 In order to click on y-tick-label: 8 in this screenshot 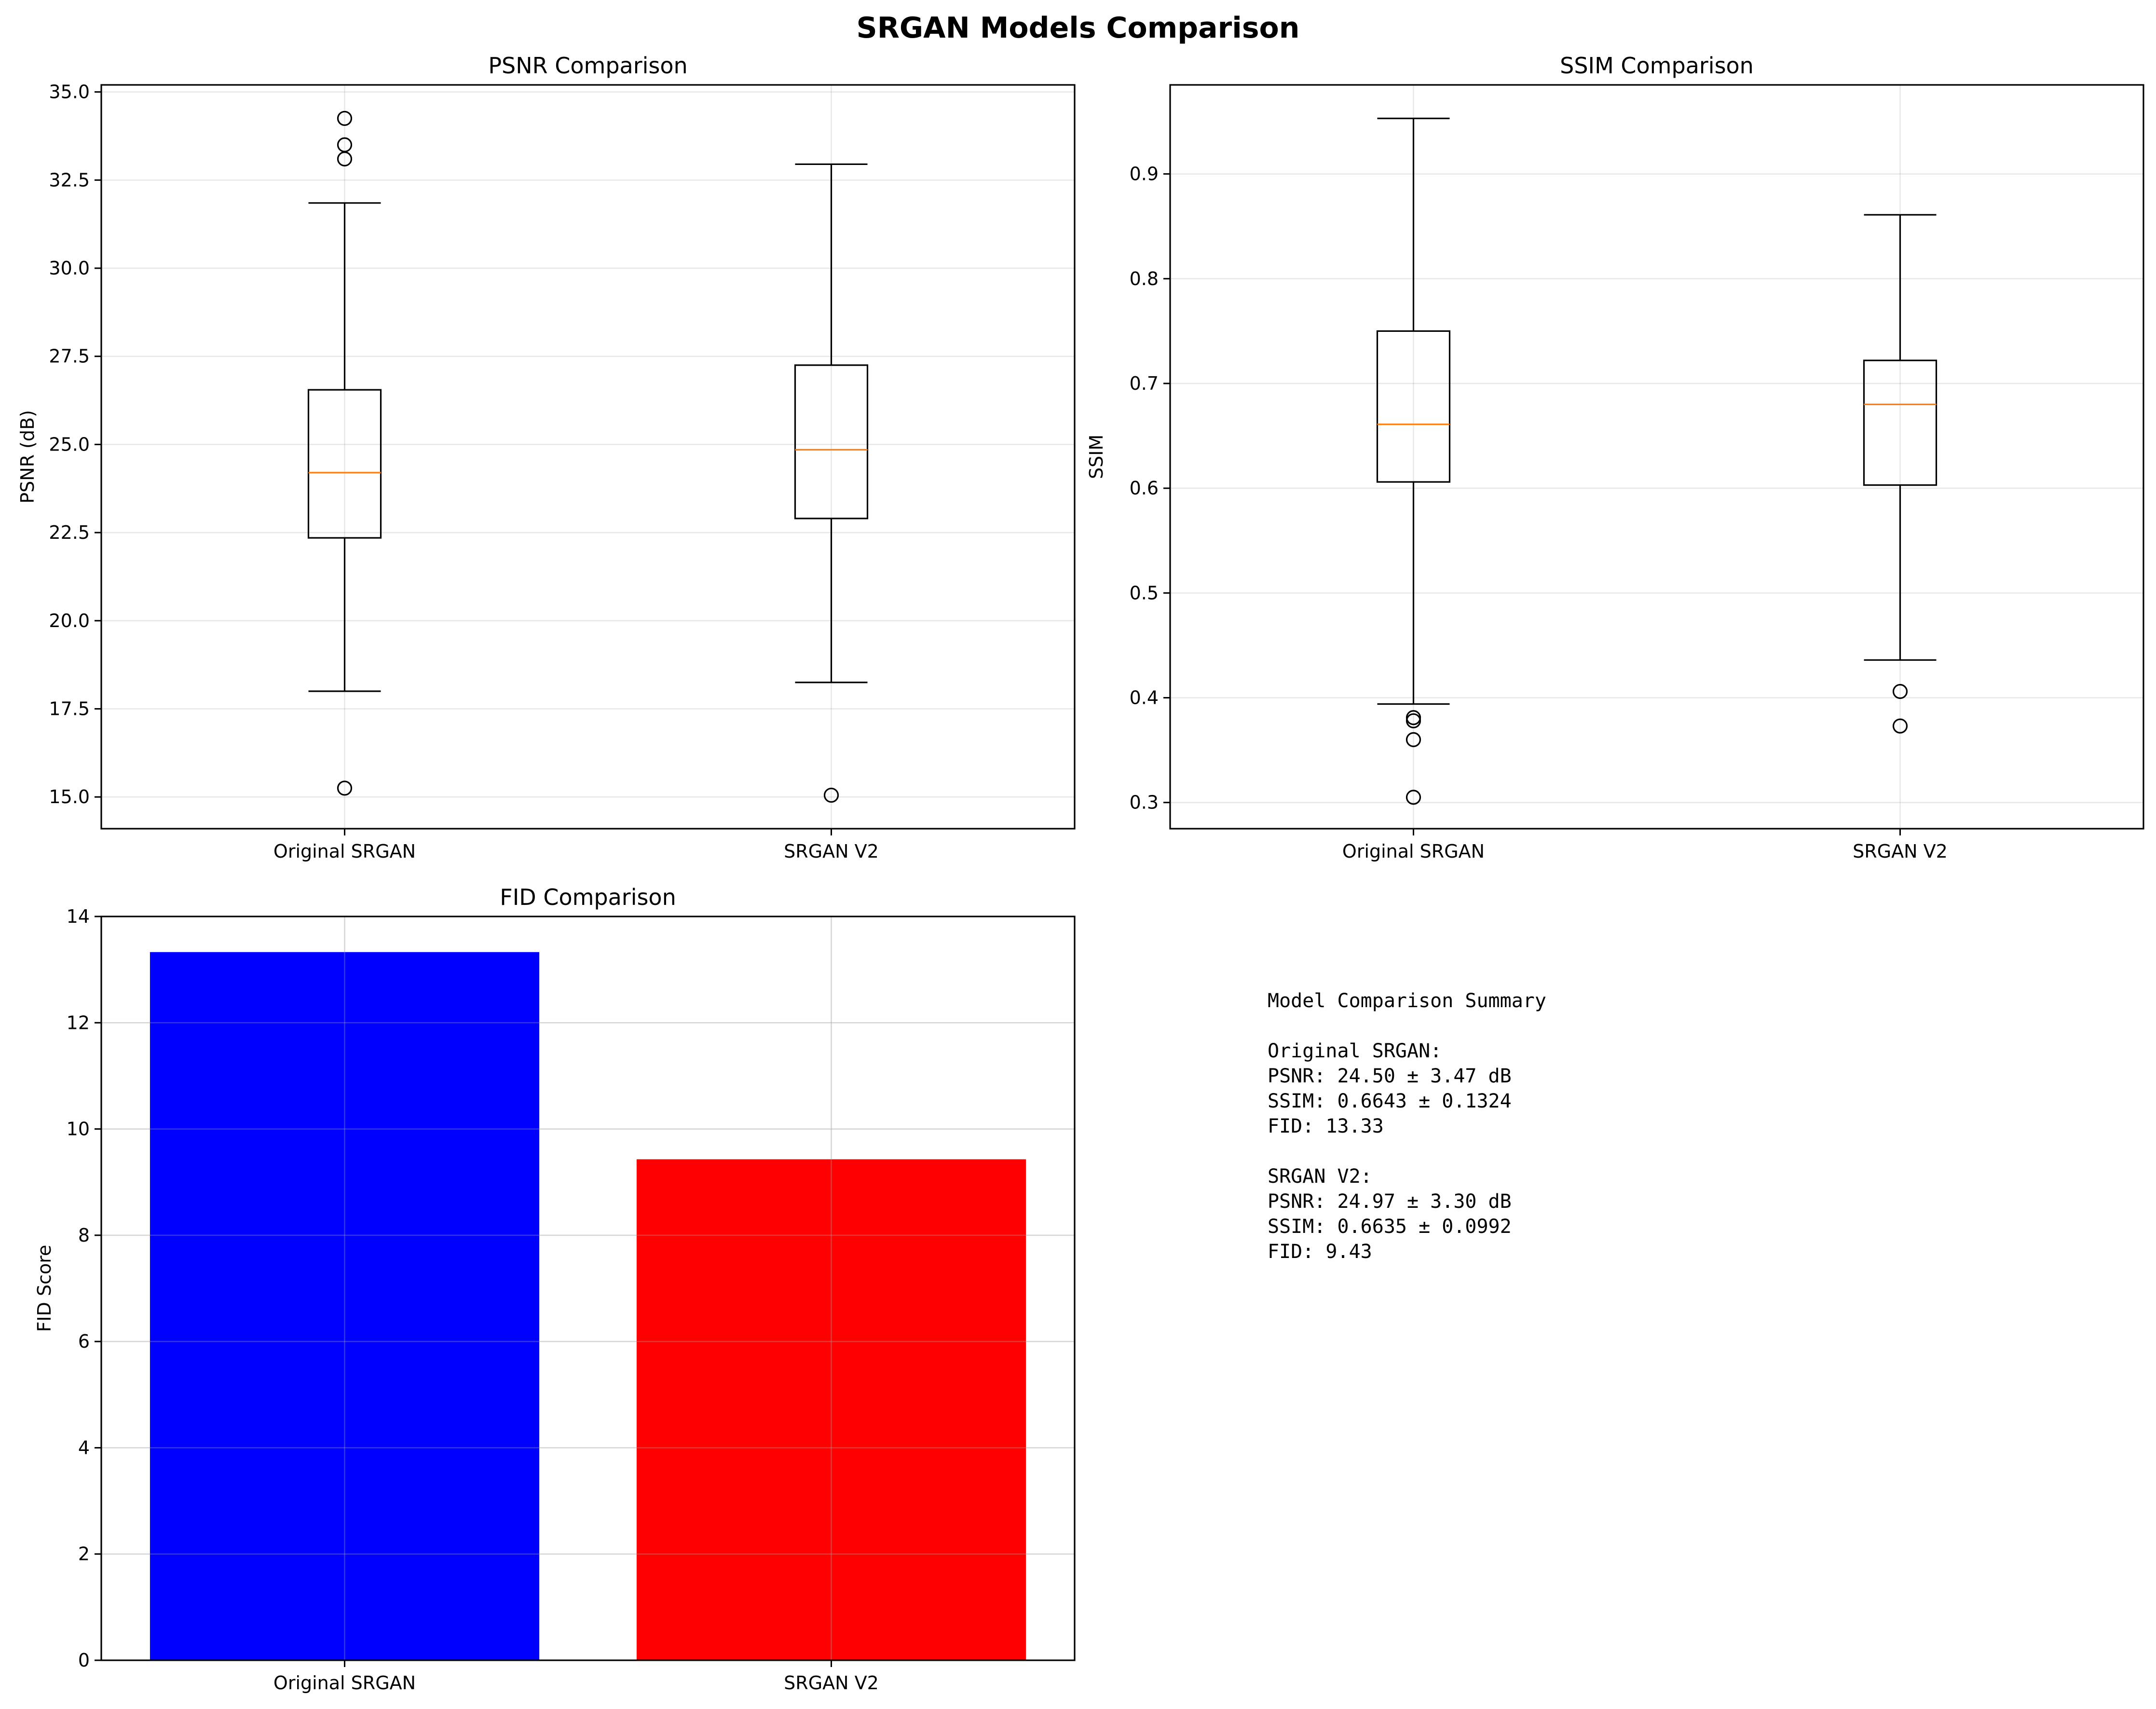, I will do `click(84, 1235)`.